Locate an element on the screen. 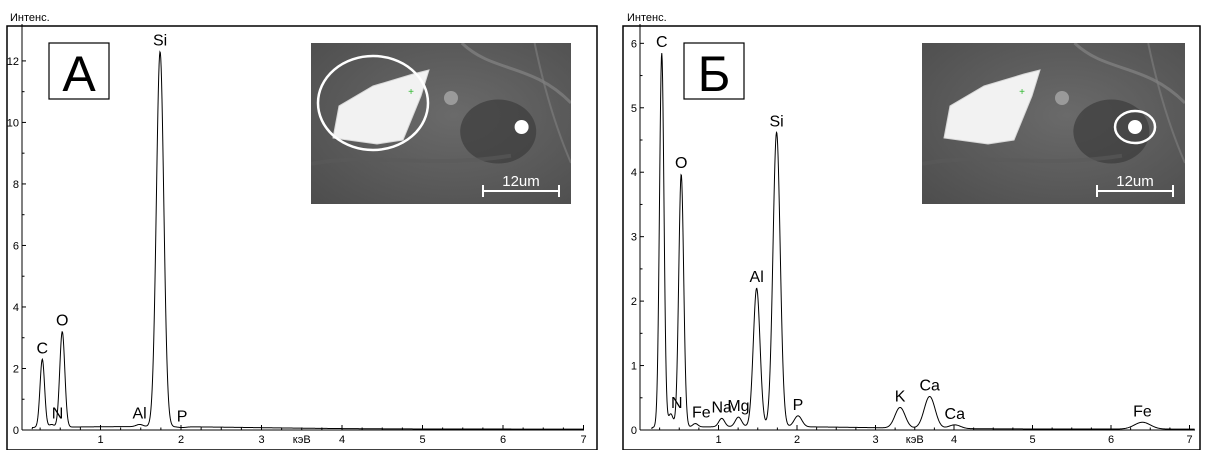 The height and width of the screenshot is (450, 1208). y-tick-label: 12 is located at coordinates (13, 62).